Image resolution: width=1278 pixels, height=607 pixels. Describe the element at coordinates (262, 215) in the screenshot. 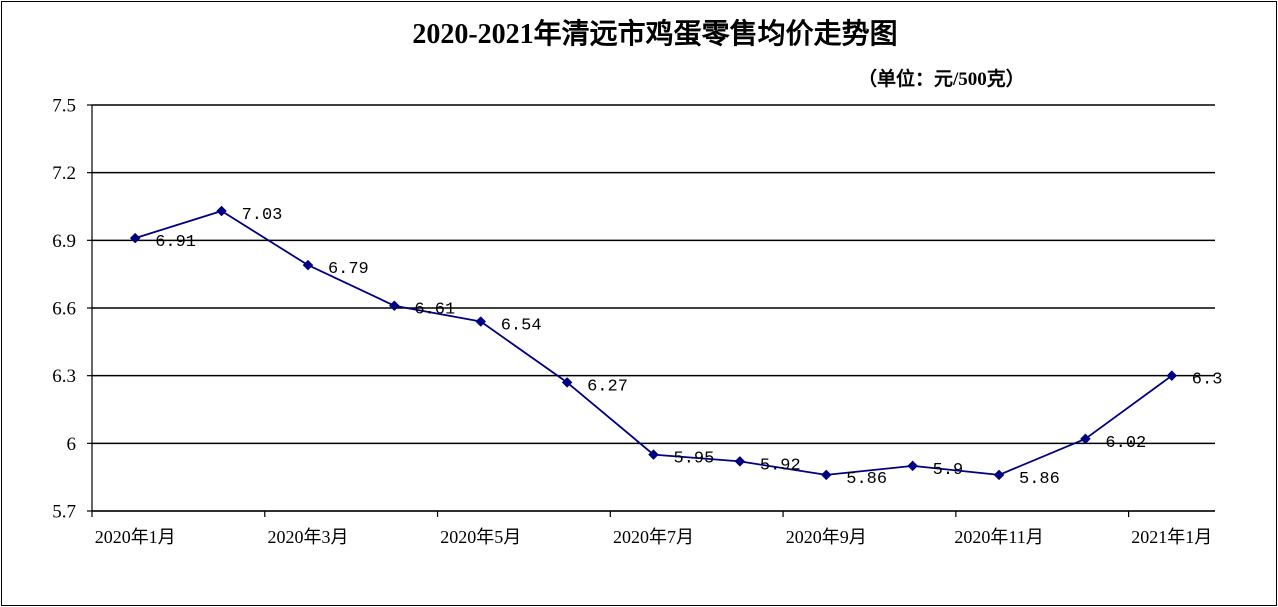

I see `data-label: 7.03` at that location.